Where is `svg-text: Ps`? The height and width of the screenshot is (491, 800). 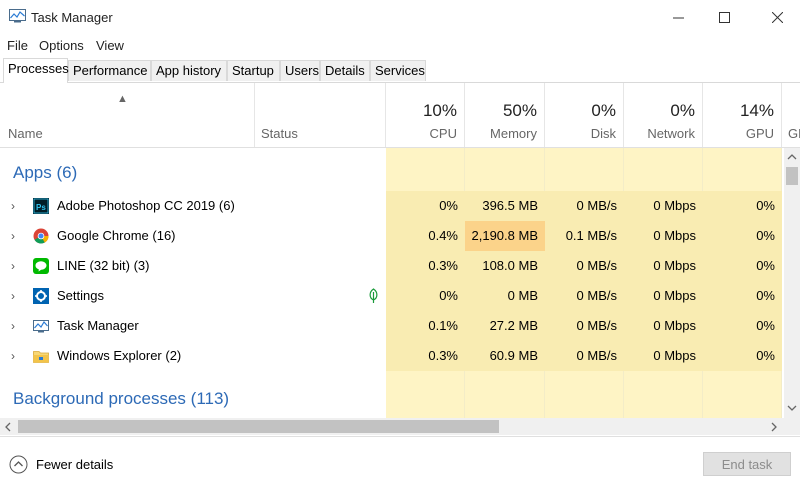
svg-text: Ps is located at coordinates (41, 207).